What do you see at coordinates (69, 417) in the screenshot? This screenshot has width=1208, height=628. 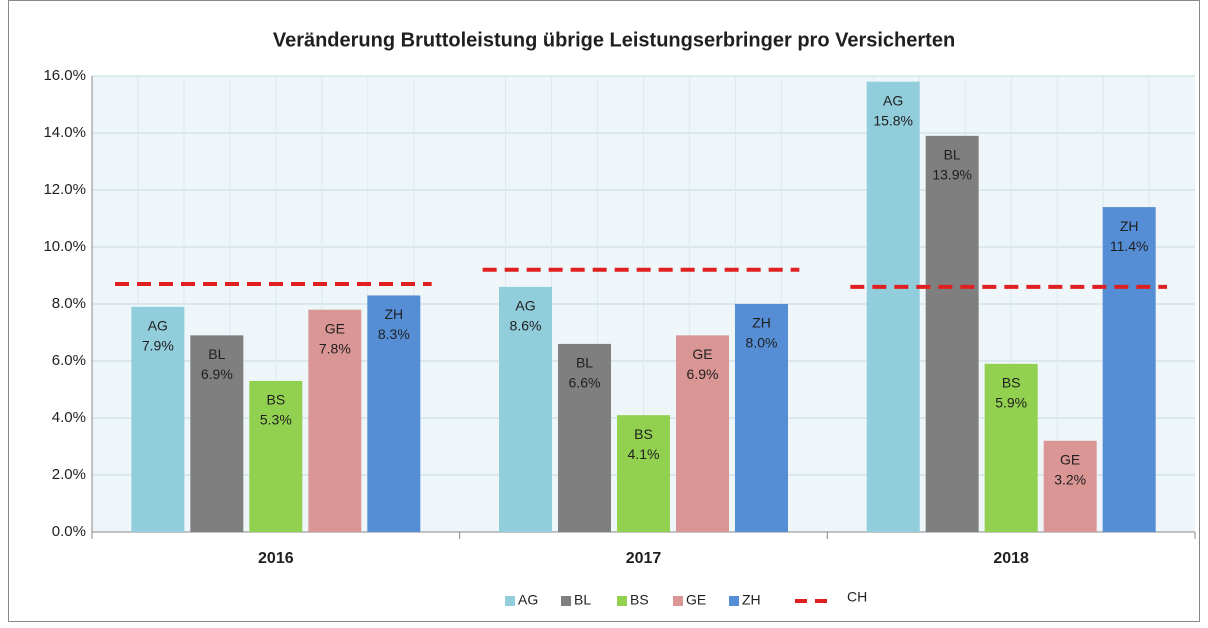 I see `y-tick-label: 4.0%` at bounding box center [69, 417].